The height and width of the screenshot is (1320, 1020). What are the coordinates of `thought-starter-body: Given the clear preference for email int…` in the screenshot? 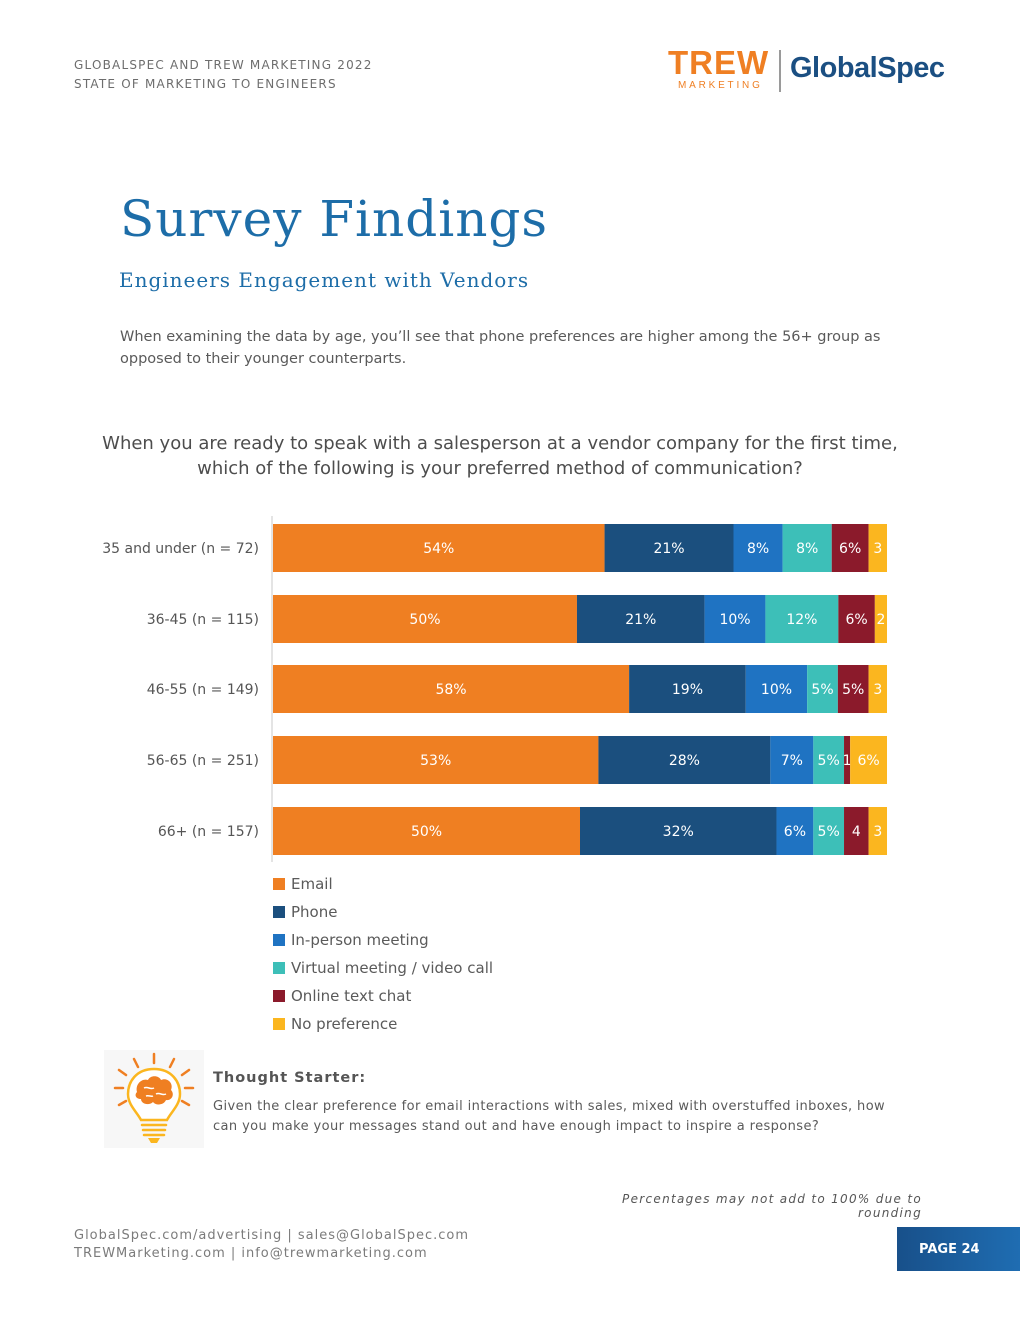 It's located at (549, 1116).